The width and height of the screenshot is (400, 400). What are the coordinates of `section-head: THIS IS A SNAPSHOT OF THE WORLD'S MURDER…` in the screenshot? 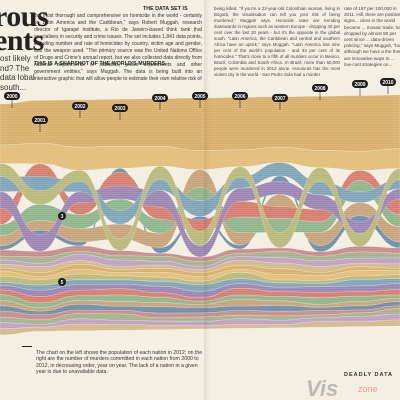 It's located at (100, 64).